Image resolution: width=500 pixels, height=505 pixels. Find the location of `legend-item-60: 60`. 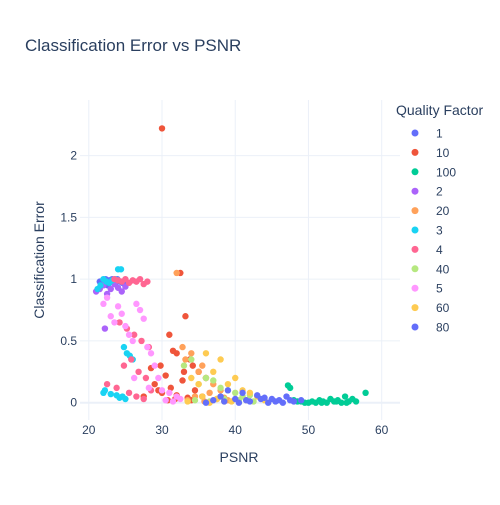

legend-item-60: 60 is located at coordinates (430, 308).